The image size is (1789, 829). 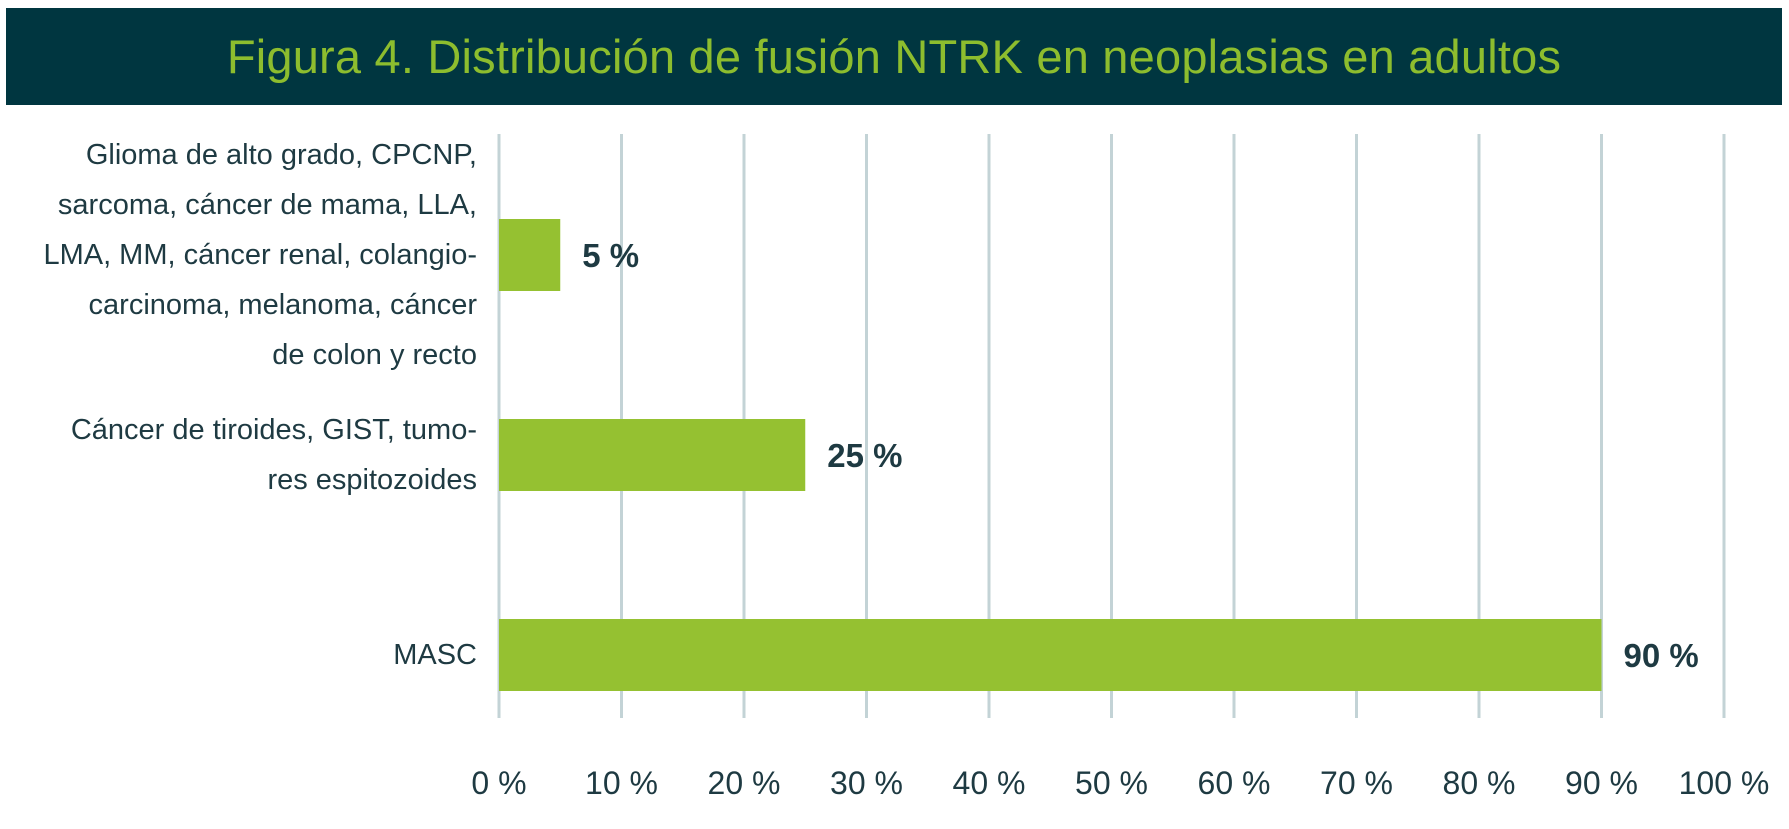 What do you see at coordinates (374, 355) in the screenshot?
I see `category-label-line: de colon y recto` at bounding box center [374, 355].